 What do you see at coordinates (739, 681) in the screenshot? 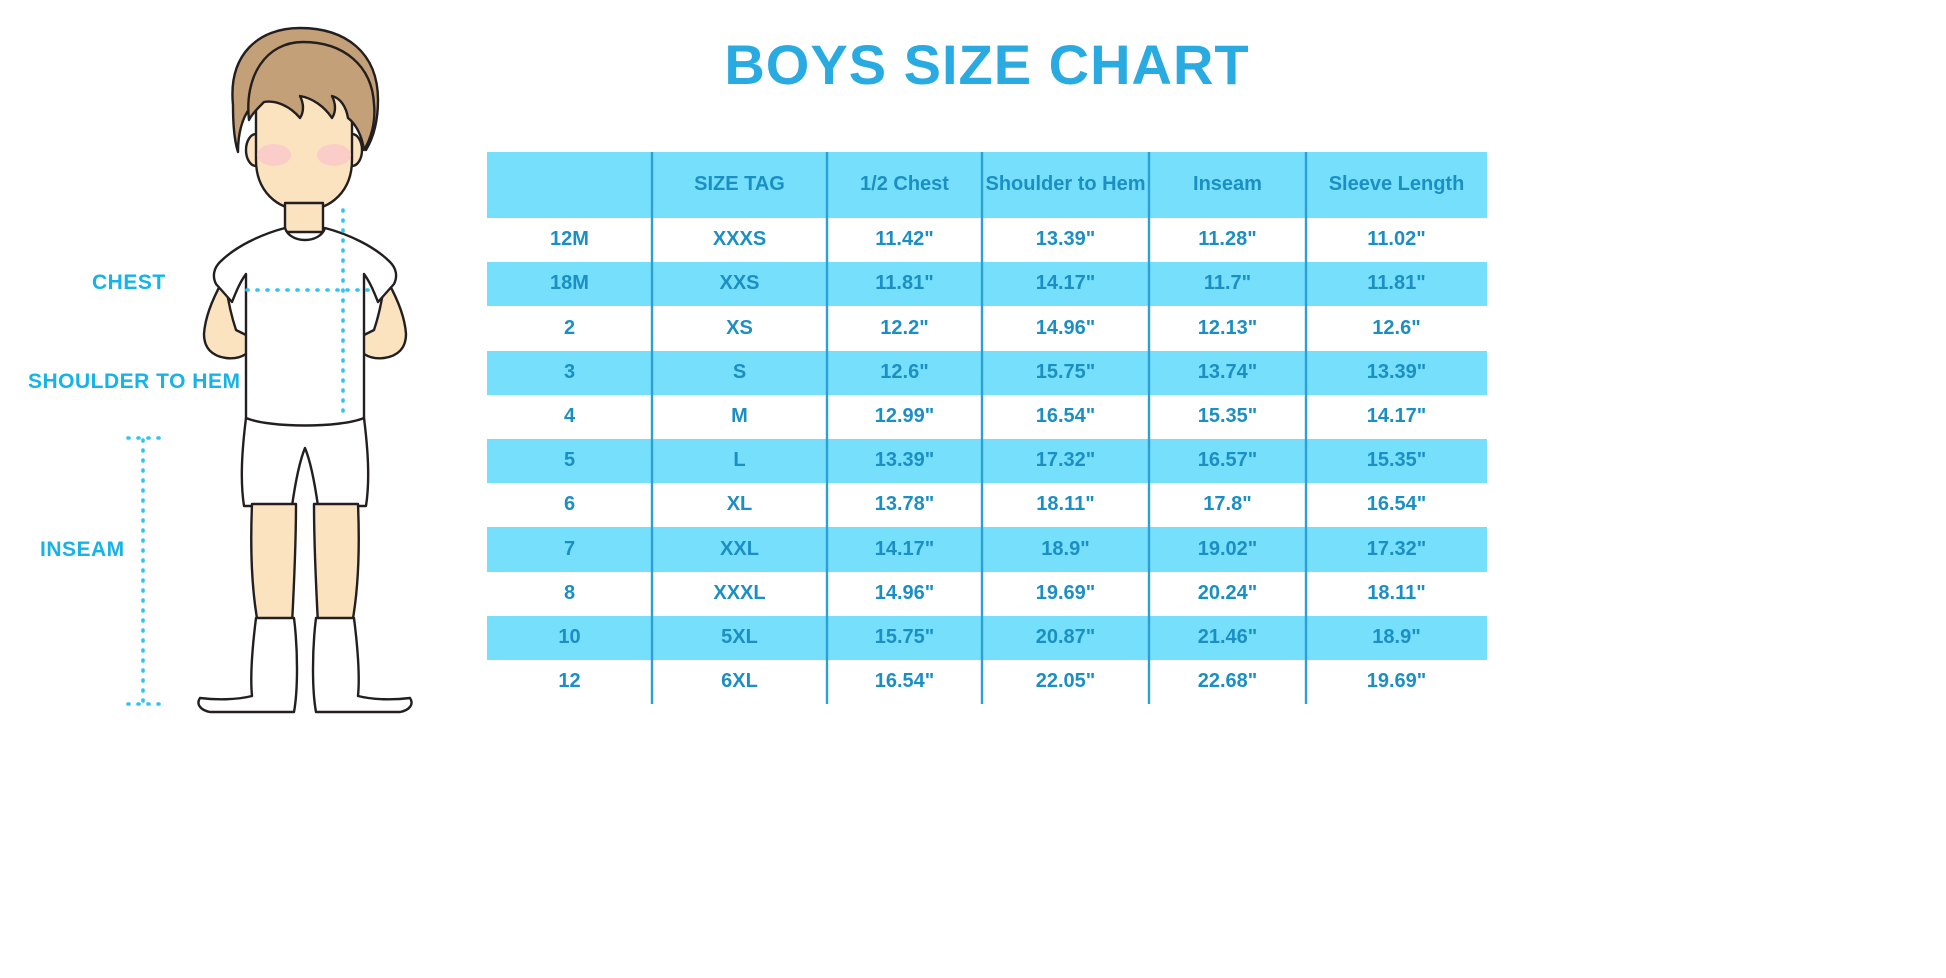
I see `table-cell: 6XL` at bounding box center [739, 681].